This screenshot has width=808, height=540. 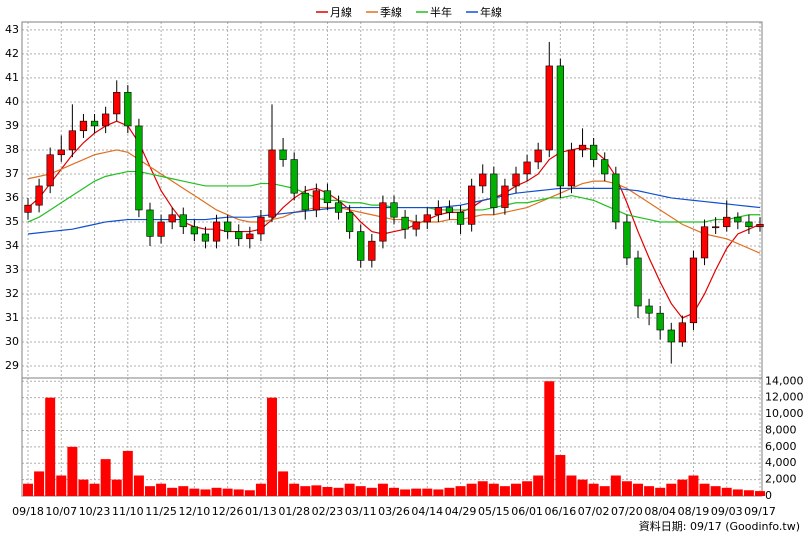 I want to click on y-tick-label: 37, so click(x=12, y=173).